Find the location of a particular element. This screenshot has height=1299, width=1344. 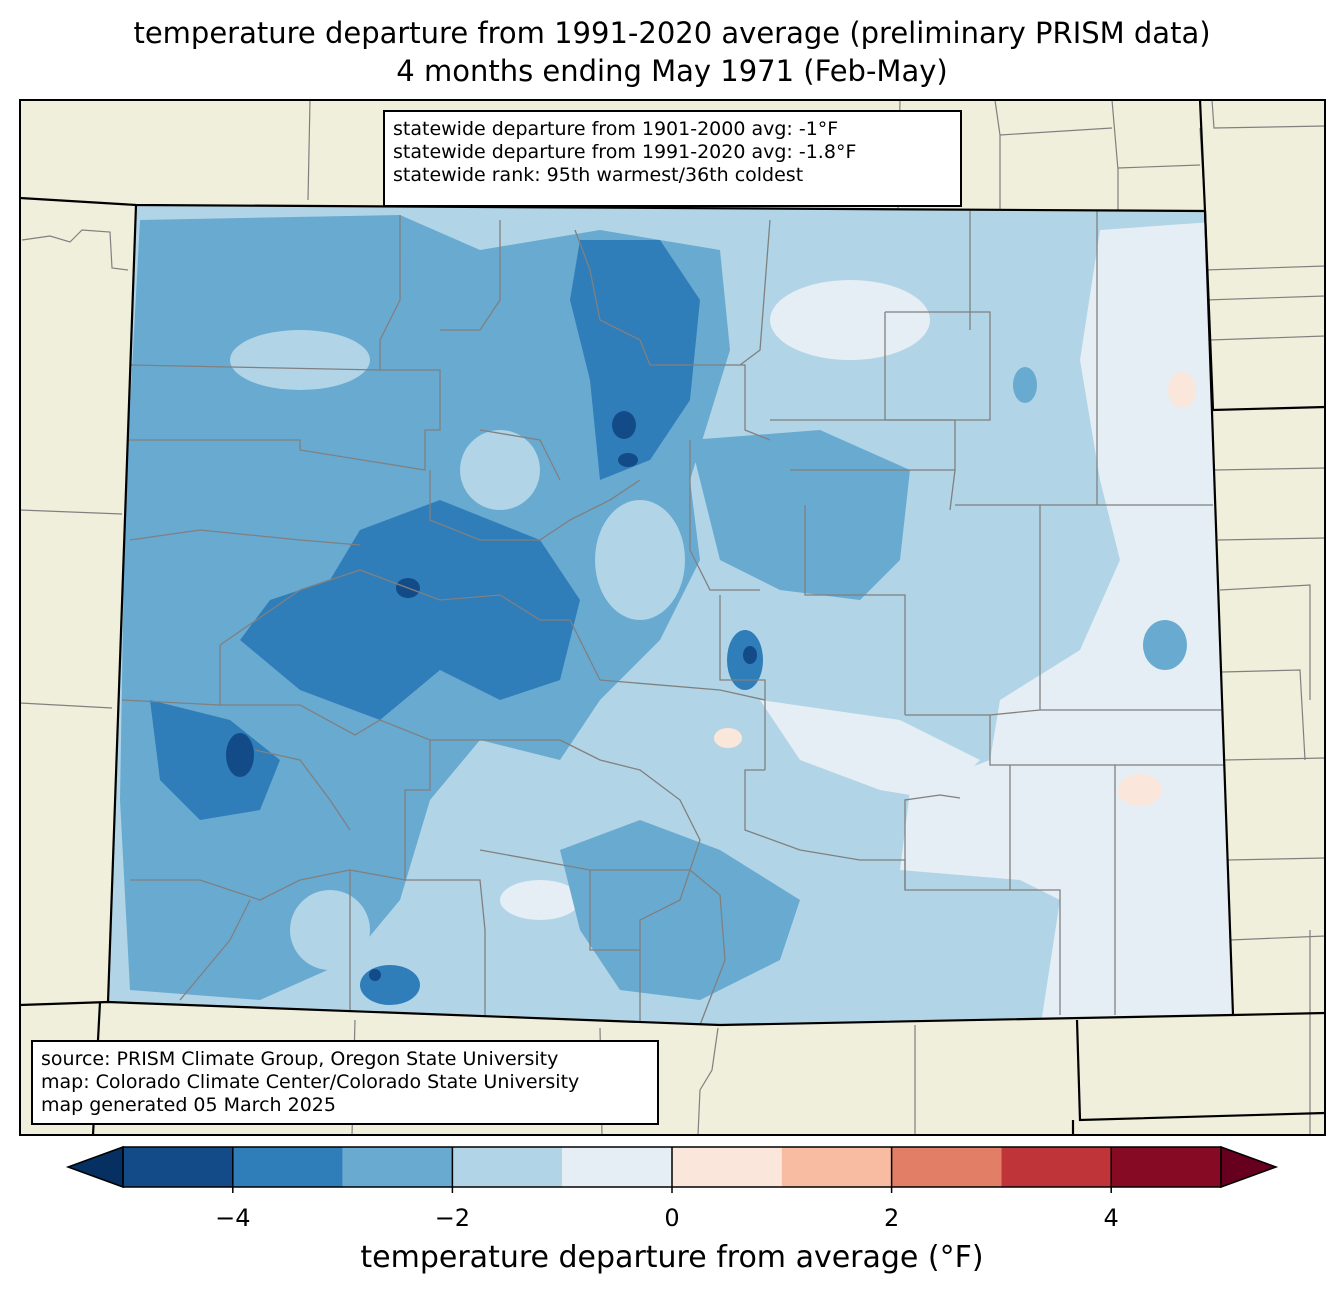

colorbar is located at coordinates (672, 1169).